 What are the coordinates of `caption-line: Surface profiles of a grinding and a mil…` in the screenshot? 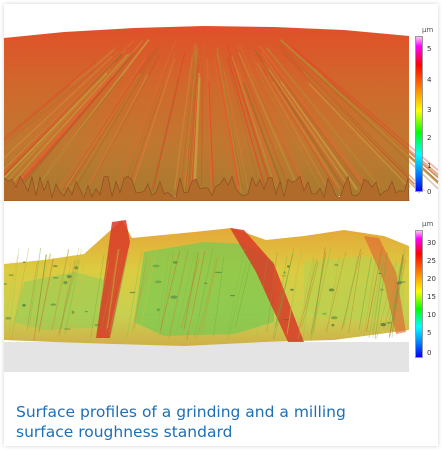 It's located at (181, 412).